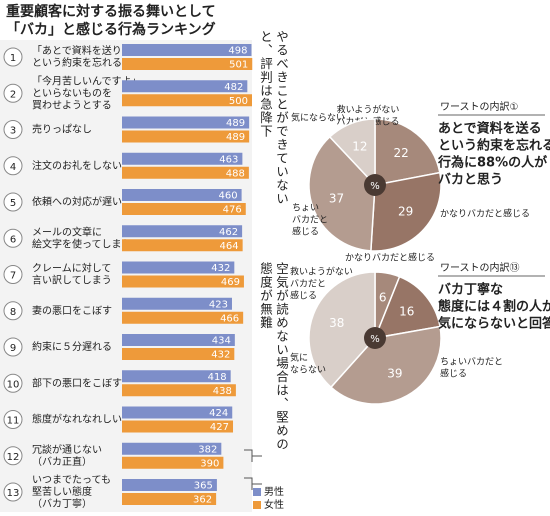 The image size is (550, 516). I want to click on slice-value: 12, so click(359, 146).